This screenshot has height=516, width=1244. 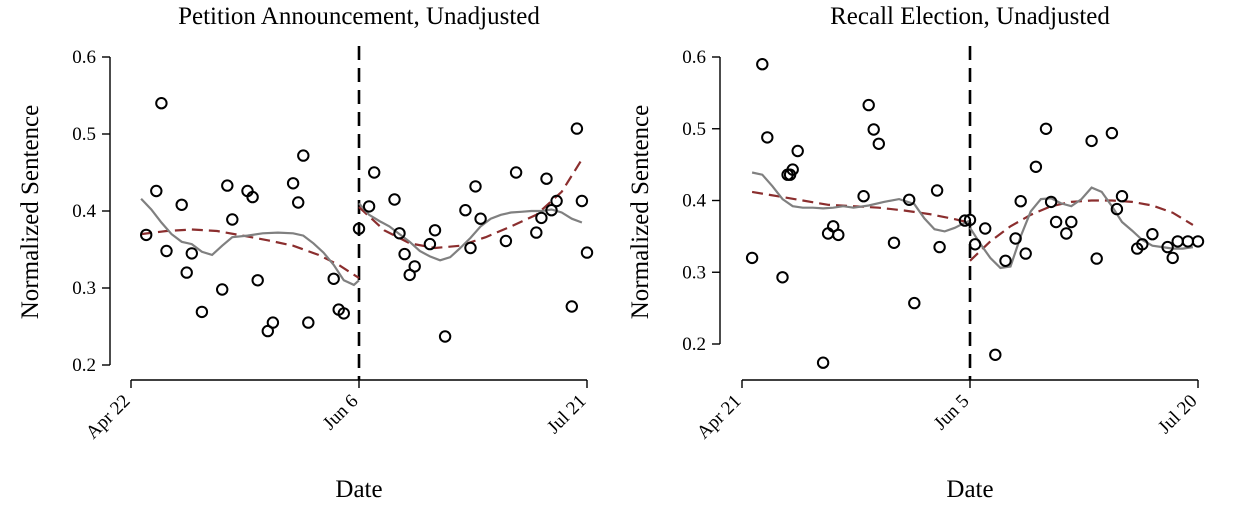 I want to click on x-tick-label: Apr 21, so click(x=719, y=417).